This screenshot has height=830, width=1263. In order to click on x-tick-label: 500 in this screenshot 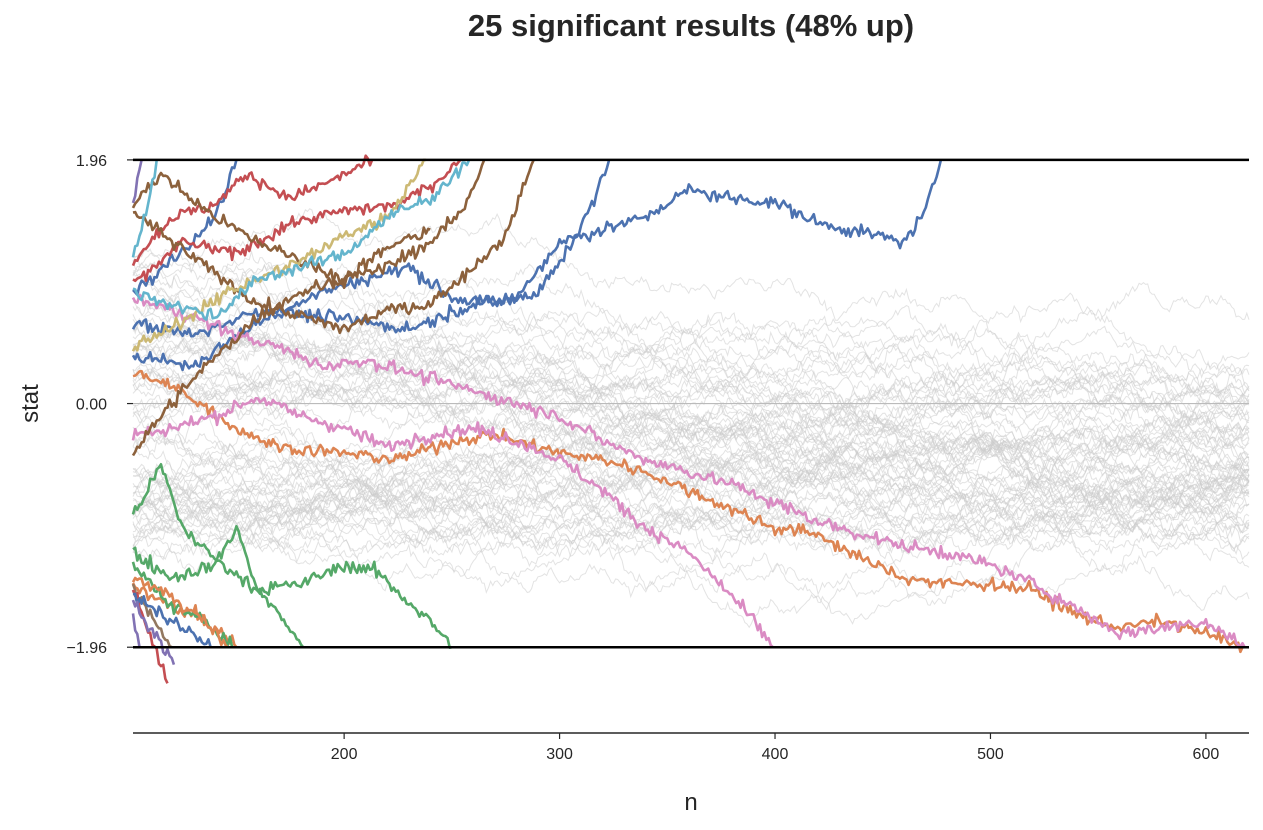, I will do `click(990, 754)`.